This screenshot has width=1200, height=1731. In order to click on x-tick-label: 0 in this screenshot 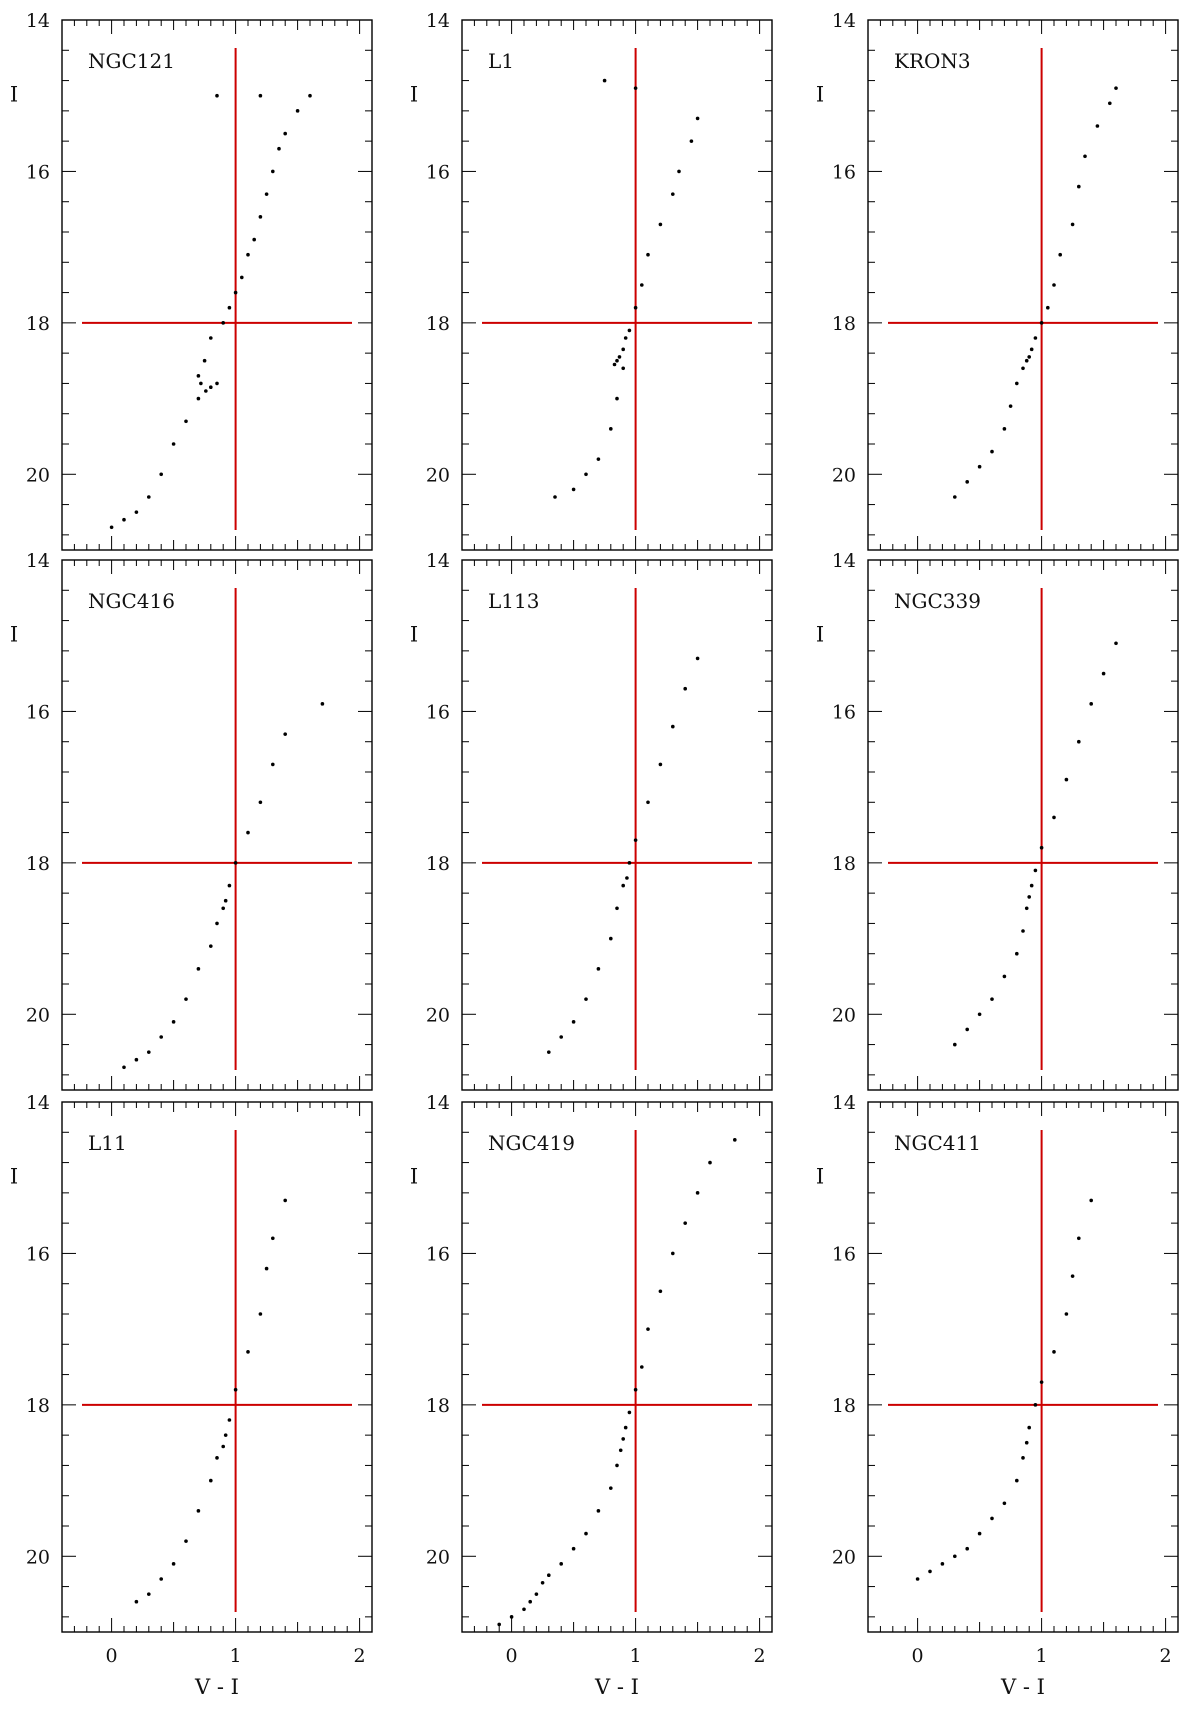, I will do `click(512, 1656)`.